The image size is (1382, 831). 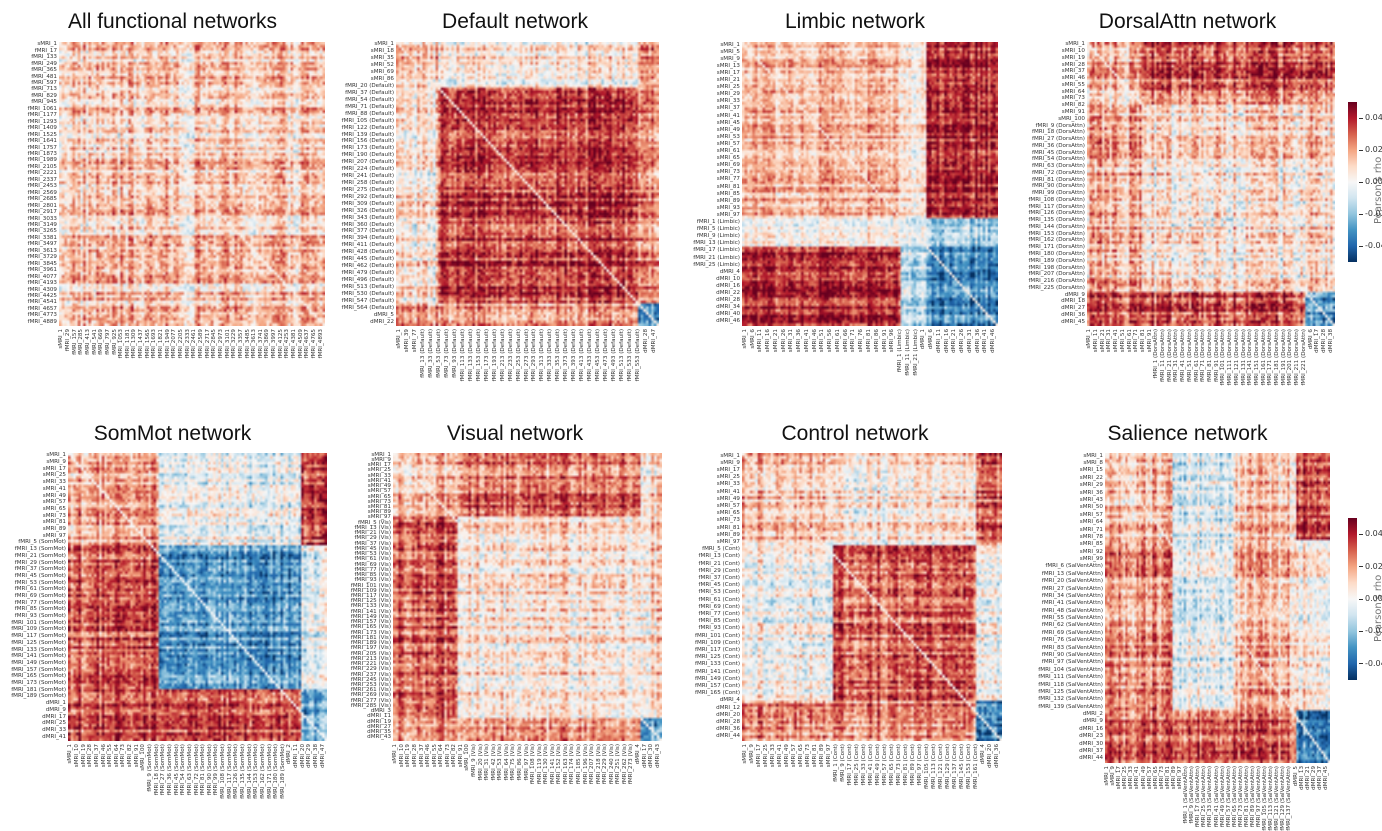 I want to click on heatmap-row-label: dMRI_27, so click(x=1073, y=308).